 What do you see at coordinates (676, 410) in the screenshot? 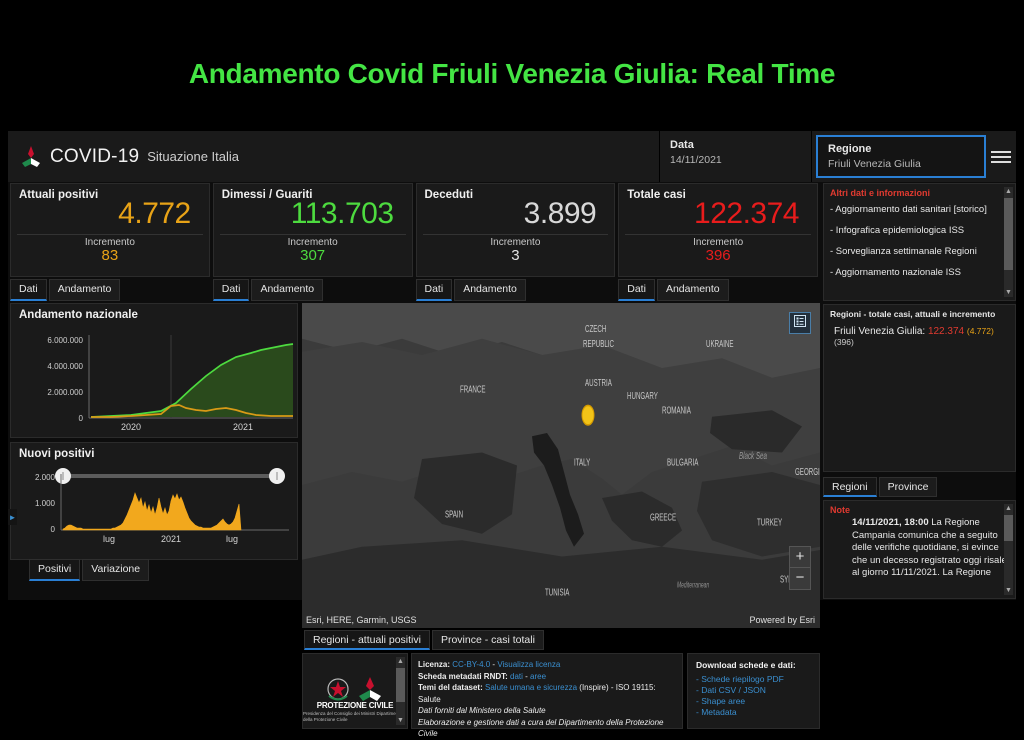
I see `map-label: ROMANIA` at bounding box center [676, 410].